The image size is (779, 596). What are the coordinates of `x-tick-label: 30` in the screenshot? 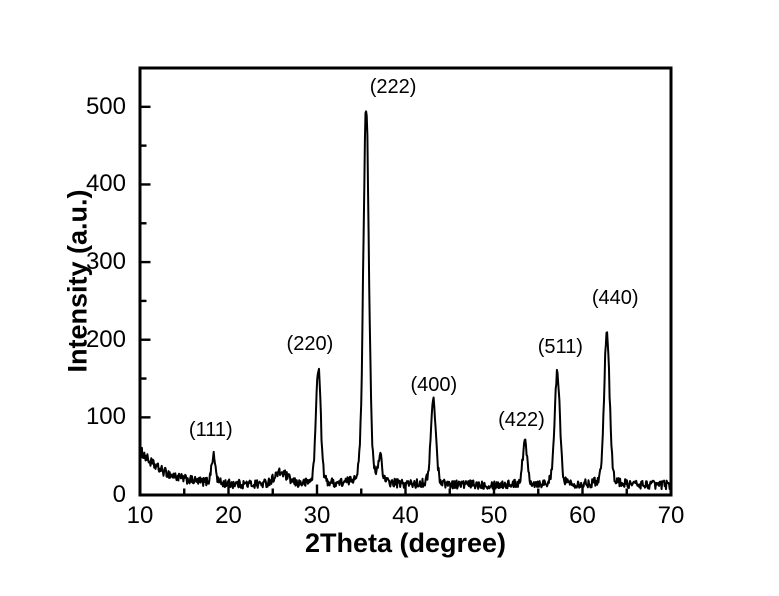 It's located at (317, 515).